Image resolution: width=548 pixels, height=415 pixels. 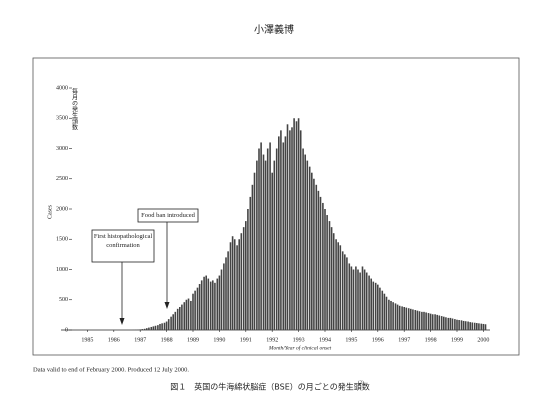 What do you see at coordinates (361, 383) in the screenshot?
I see `caption-ref: (2)` at bounding box center [361, 383].